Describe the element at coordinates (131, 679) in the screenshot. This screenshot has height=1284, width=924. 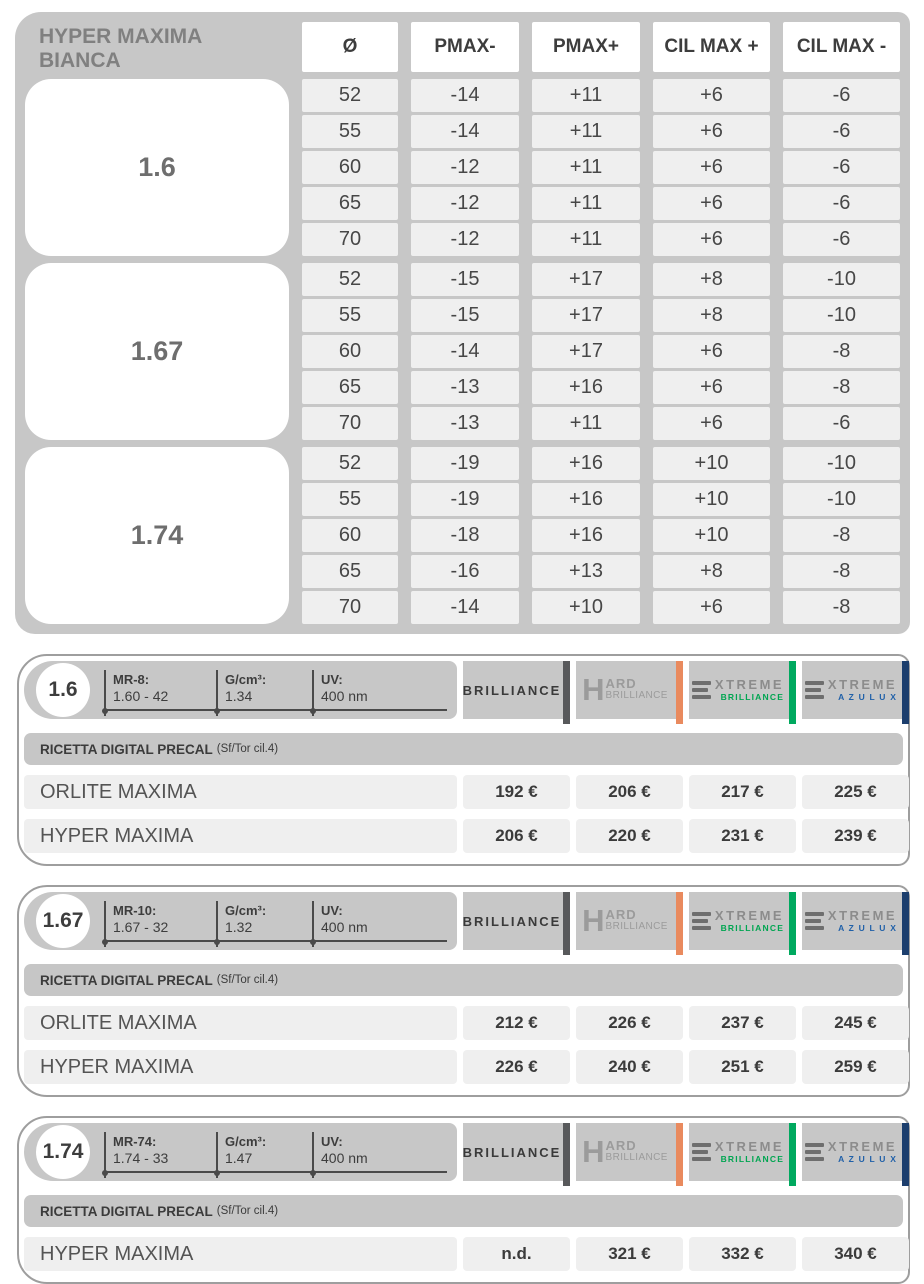
I see `spec-label: MR-8:` at that location.